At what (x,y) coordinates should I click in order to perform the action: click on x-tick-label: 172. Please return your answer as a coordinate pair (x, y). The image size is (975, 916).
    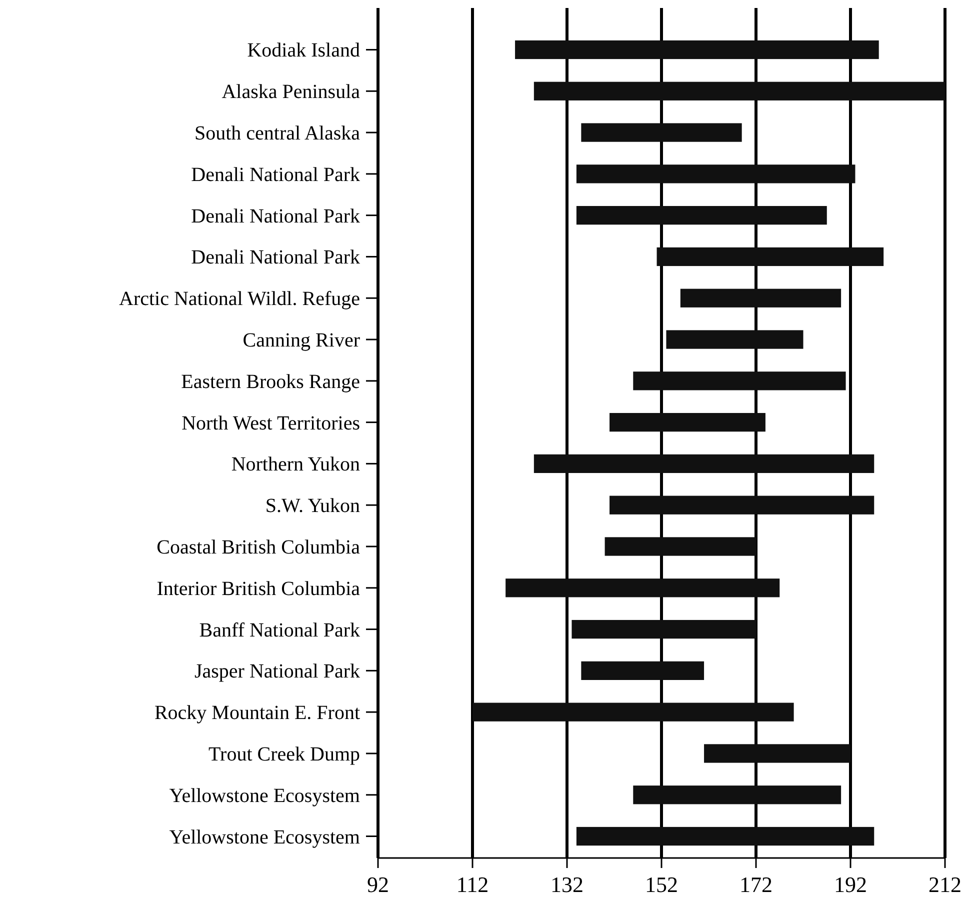
    Looking at the image, I should click on (756, 884).